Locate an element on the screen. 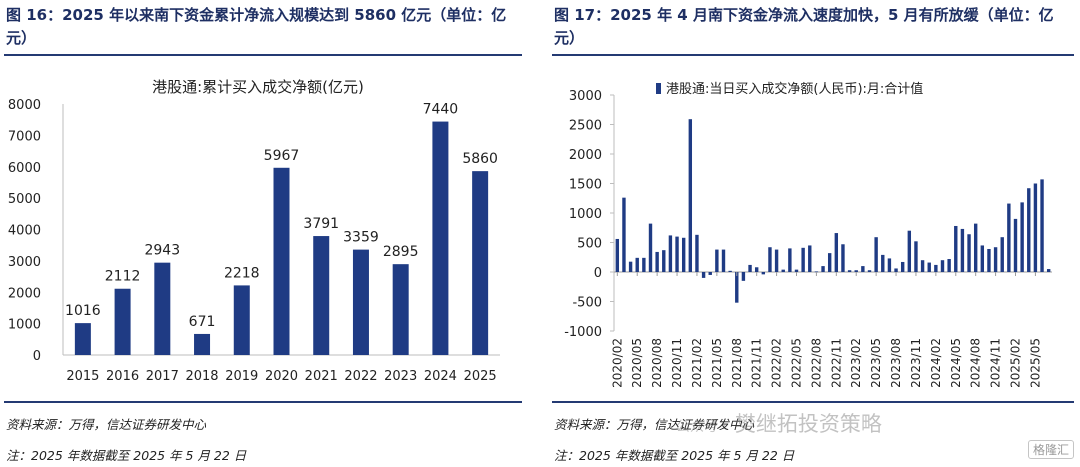 The image size is (1080, 467). watermark-sub: 公众号 · is located at coordinates (701, 427).